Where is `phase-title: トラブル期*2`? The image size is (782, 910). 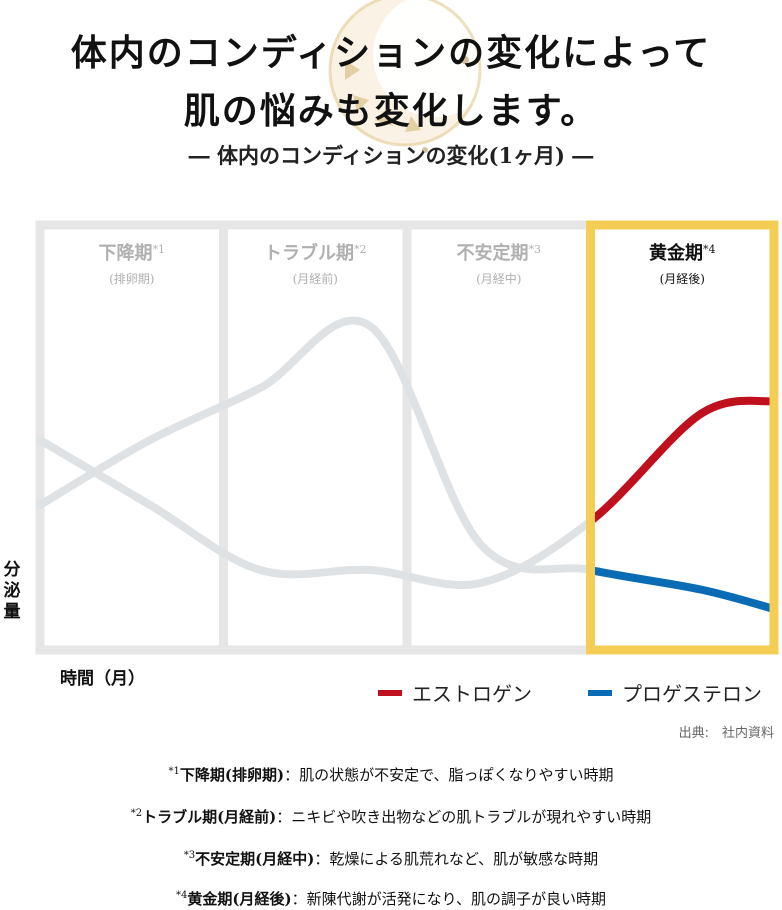
phase-title: トラブル期*2 is located at coordinates (315, 253).